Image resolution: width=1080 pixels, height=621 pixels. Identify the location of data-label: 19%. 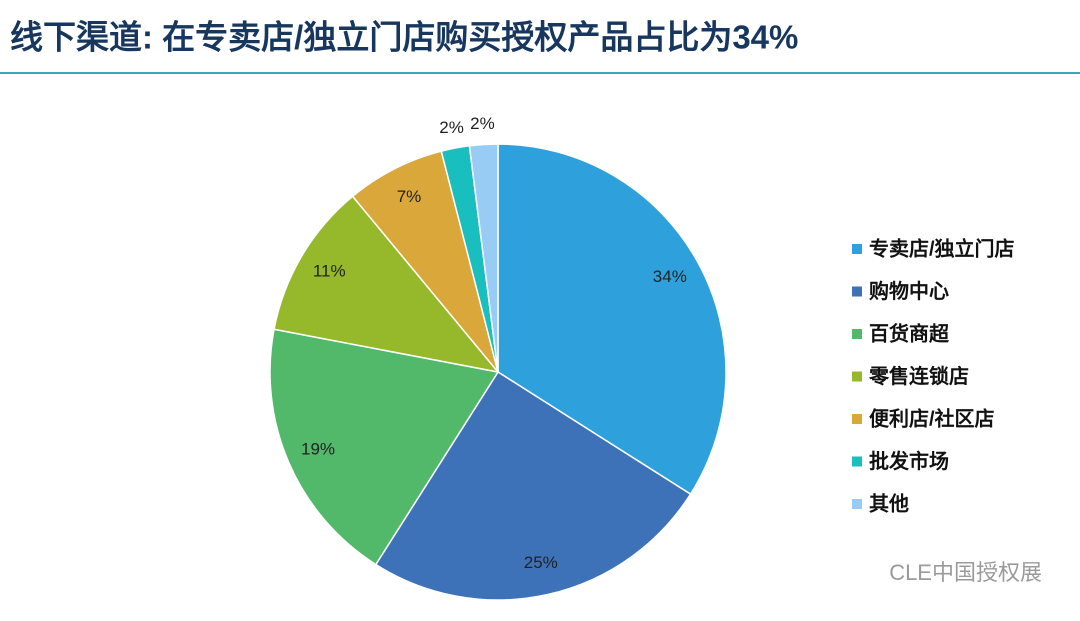
(318, 448).